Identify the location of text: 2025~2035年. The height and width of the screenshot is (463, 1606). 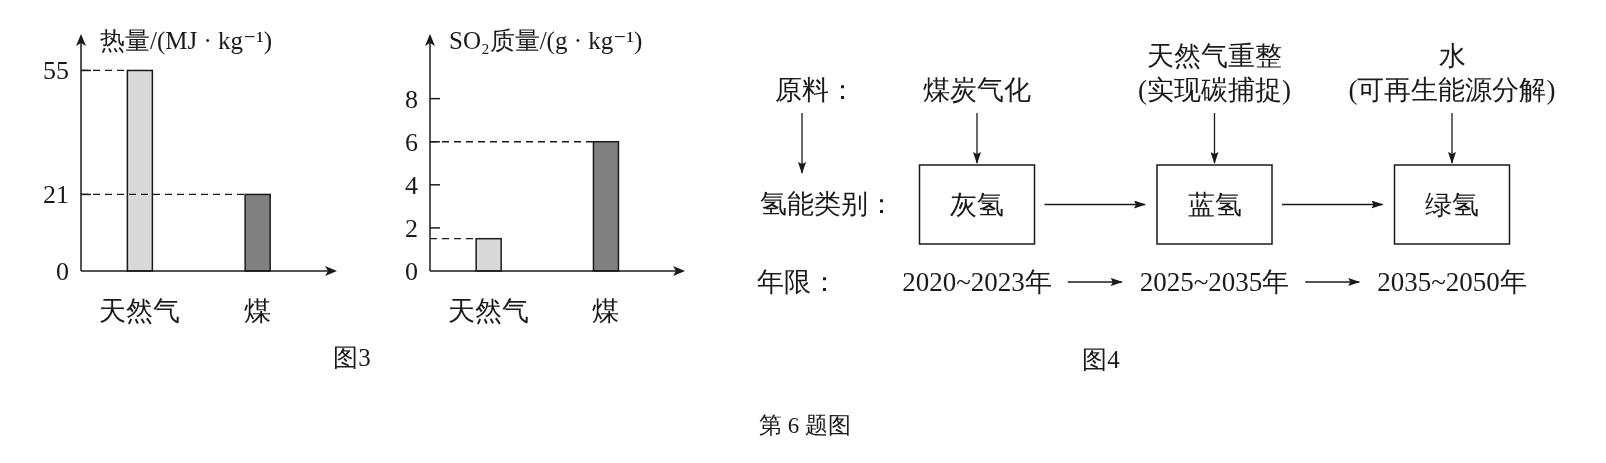
(1214, 282).